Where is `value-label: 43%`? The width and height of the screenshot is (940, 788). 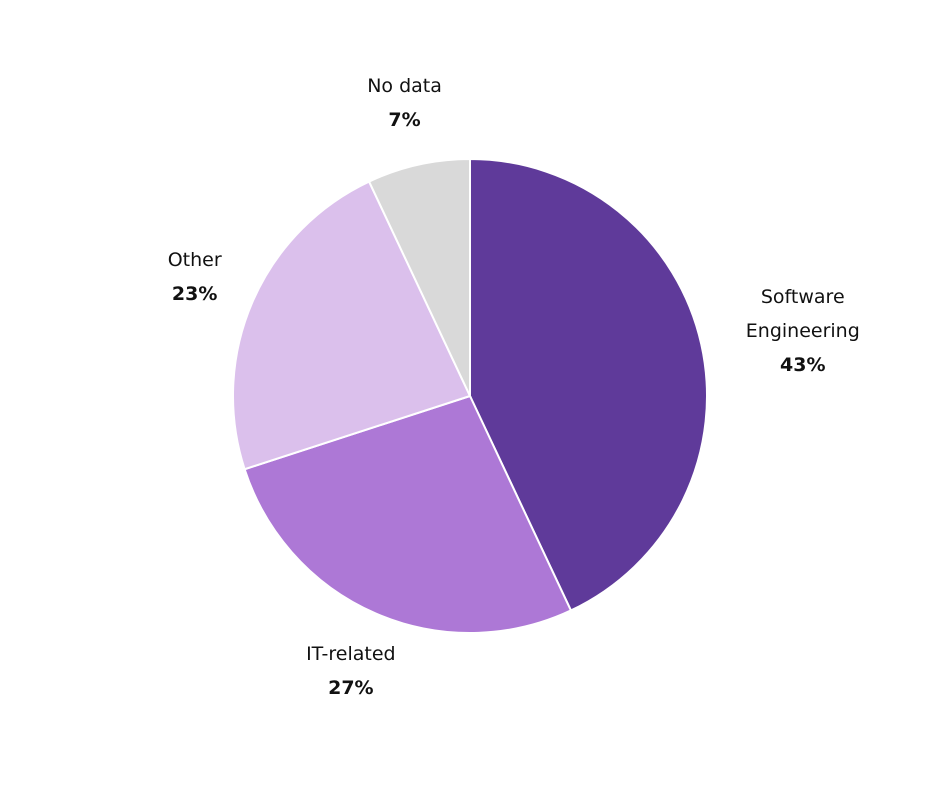
value-label: 43% is located at coordinates (803, 364).